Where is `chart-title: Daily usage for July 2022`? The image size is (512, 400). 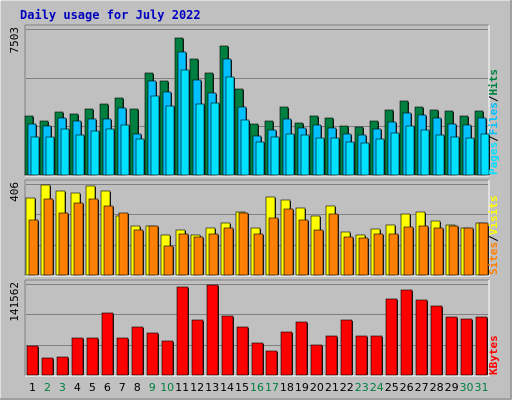 chart-title: Daily usage for July 2022 is located at coordinates (110, 15).